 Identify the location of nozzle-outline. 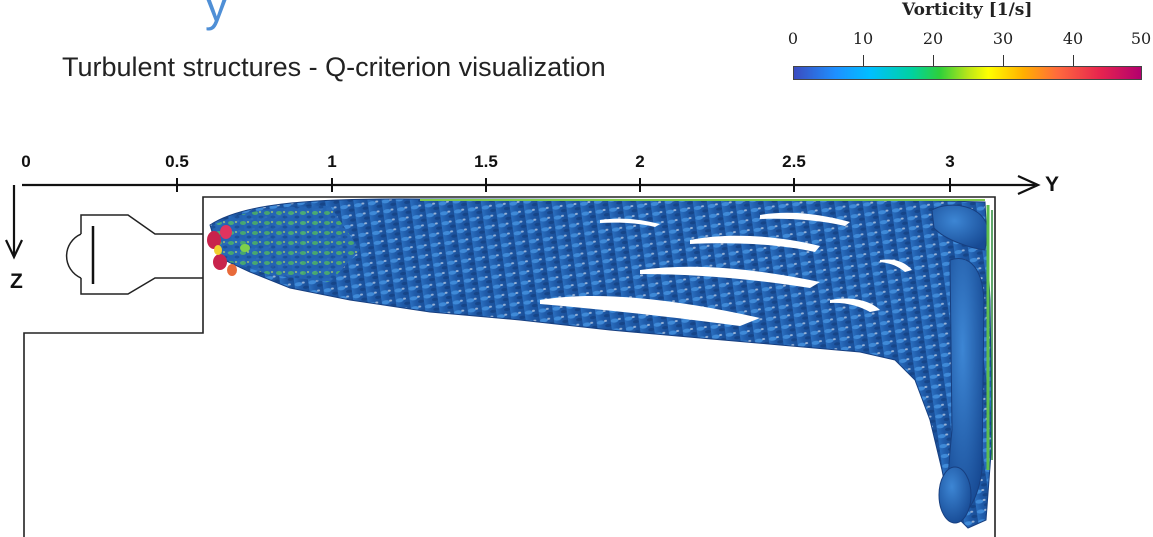
(134, 254).